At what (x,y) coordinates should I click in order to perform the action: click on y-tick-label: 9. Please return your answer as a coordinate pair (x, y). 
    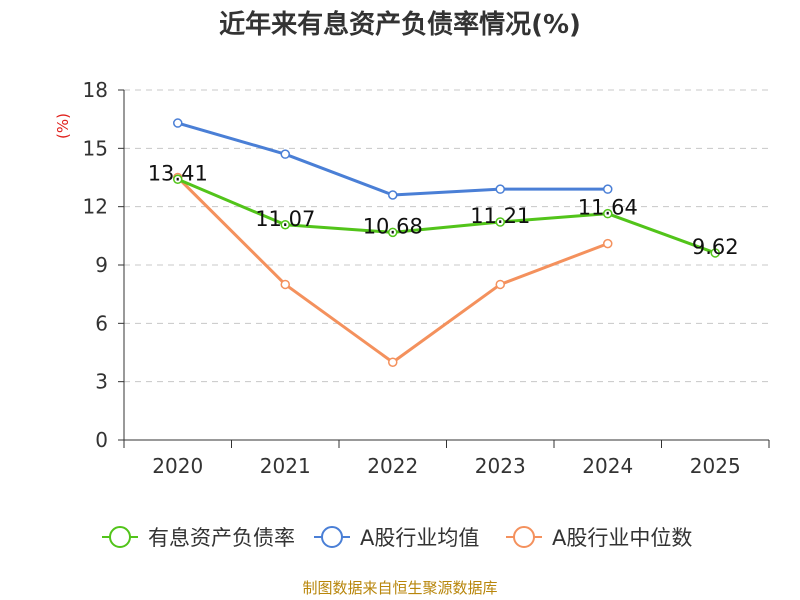
    Looking at the image, I should click on (101, 265).